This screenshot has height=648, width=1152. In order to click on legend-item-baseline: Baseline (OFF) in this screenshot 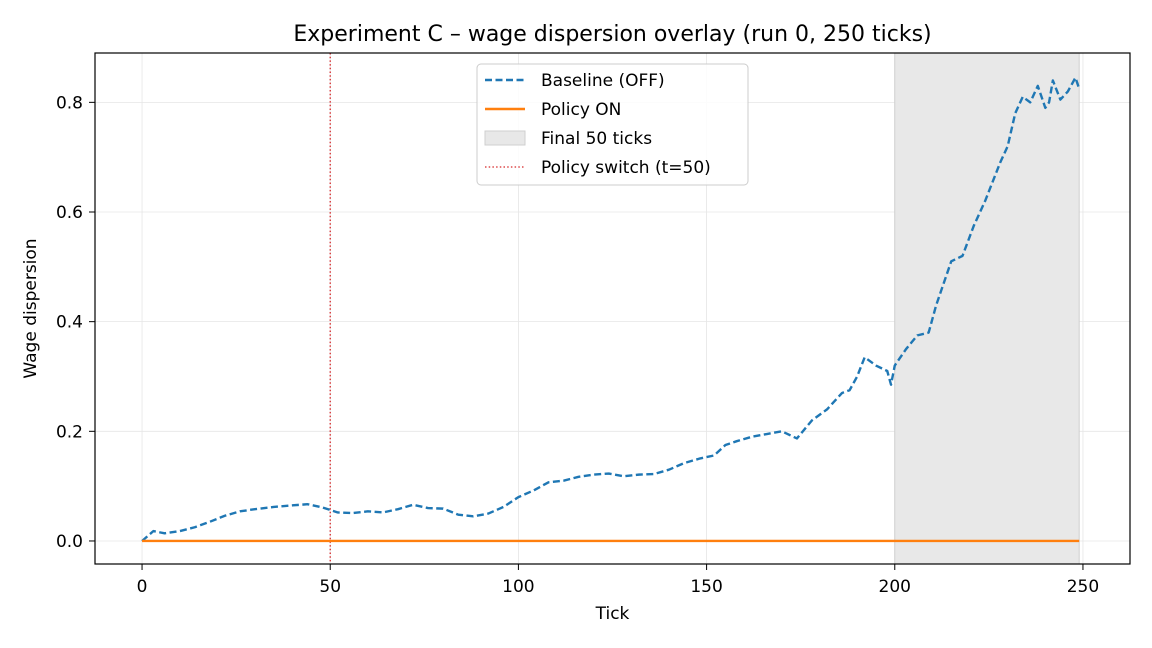, I will do `click(575, 81)`.